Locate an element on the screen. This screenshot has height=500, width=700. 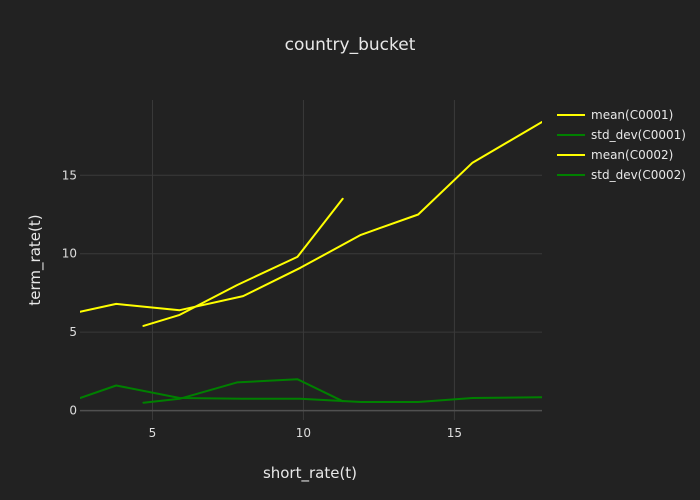
y-tick-label: 0 is located at coordinates (73, 411).